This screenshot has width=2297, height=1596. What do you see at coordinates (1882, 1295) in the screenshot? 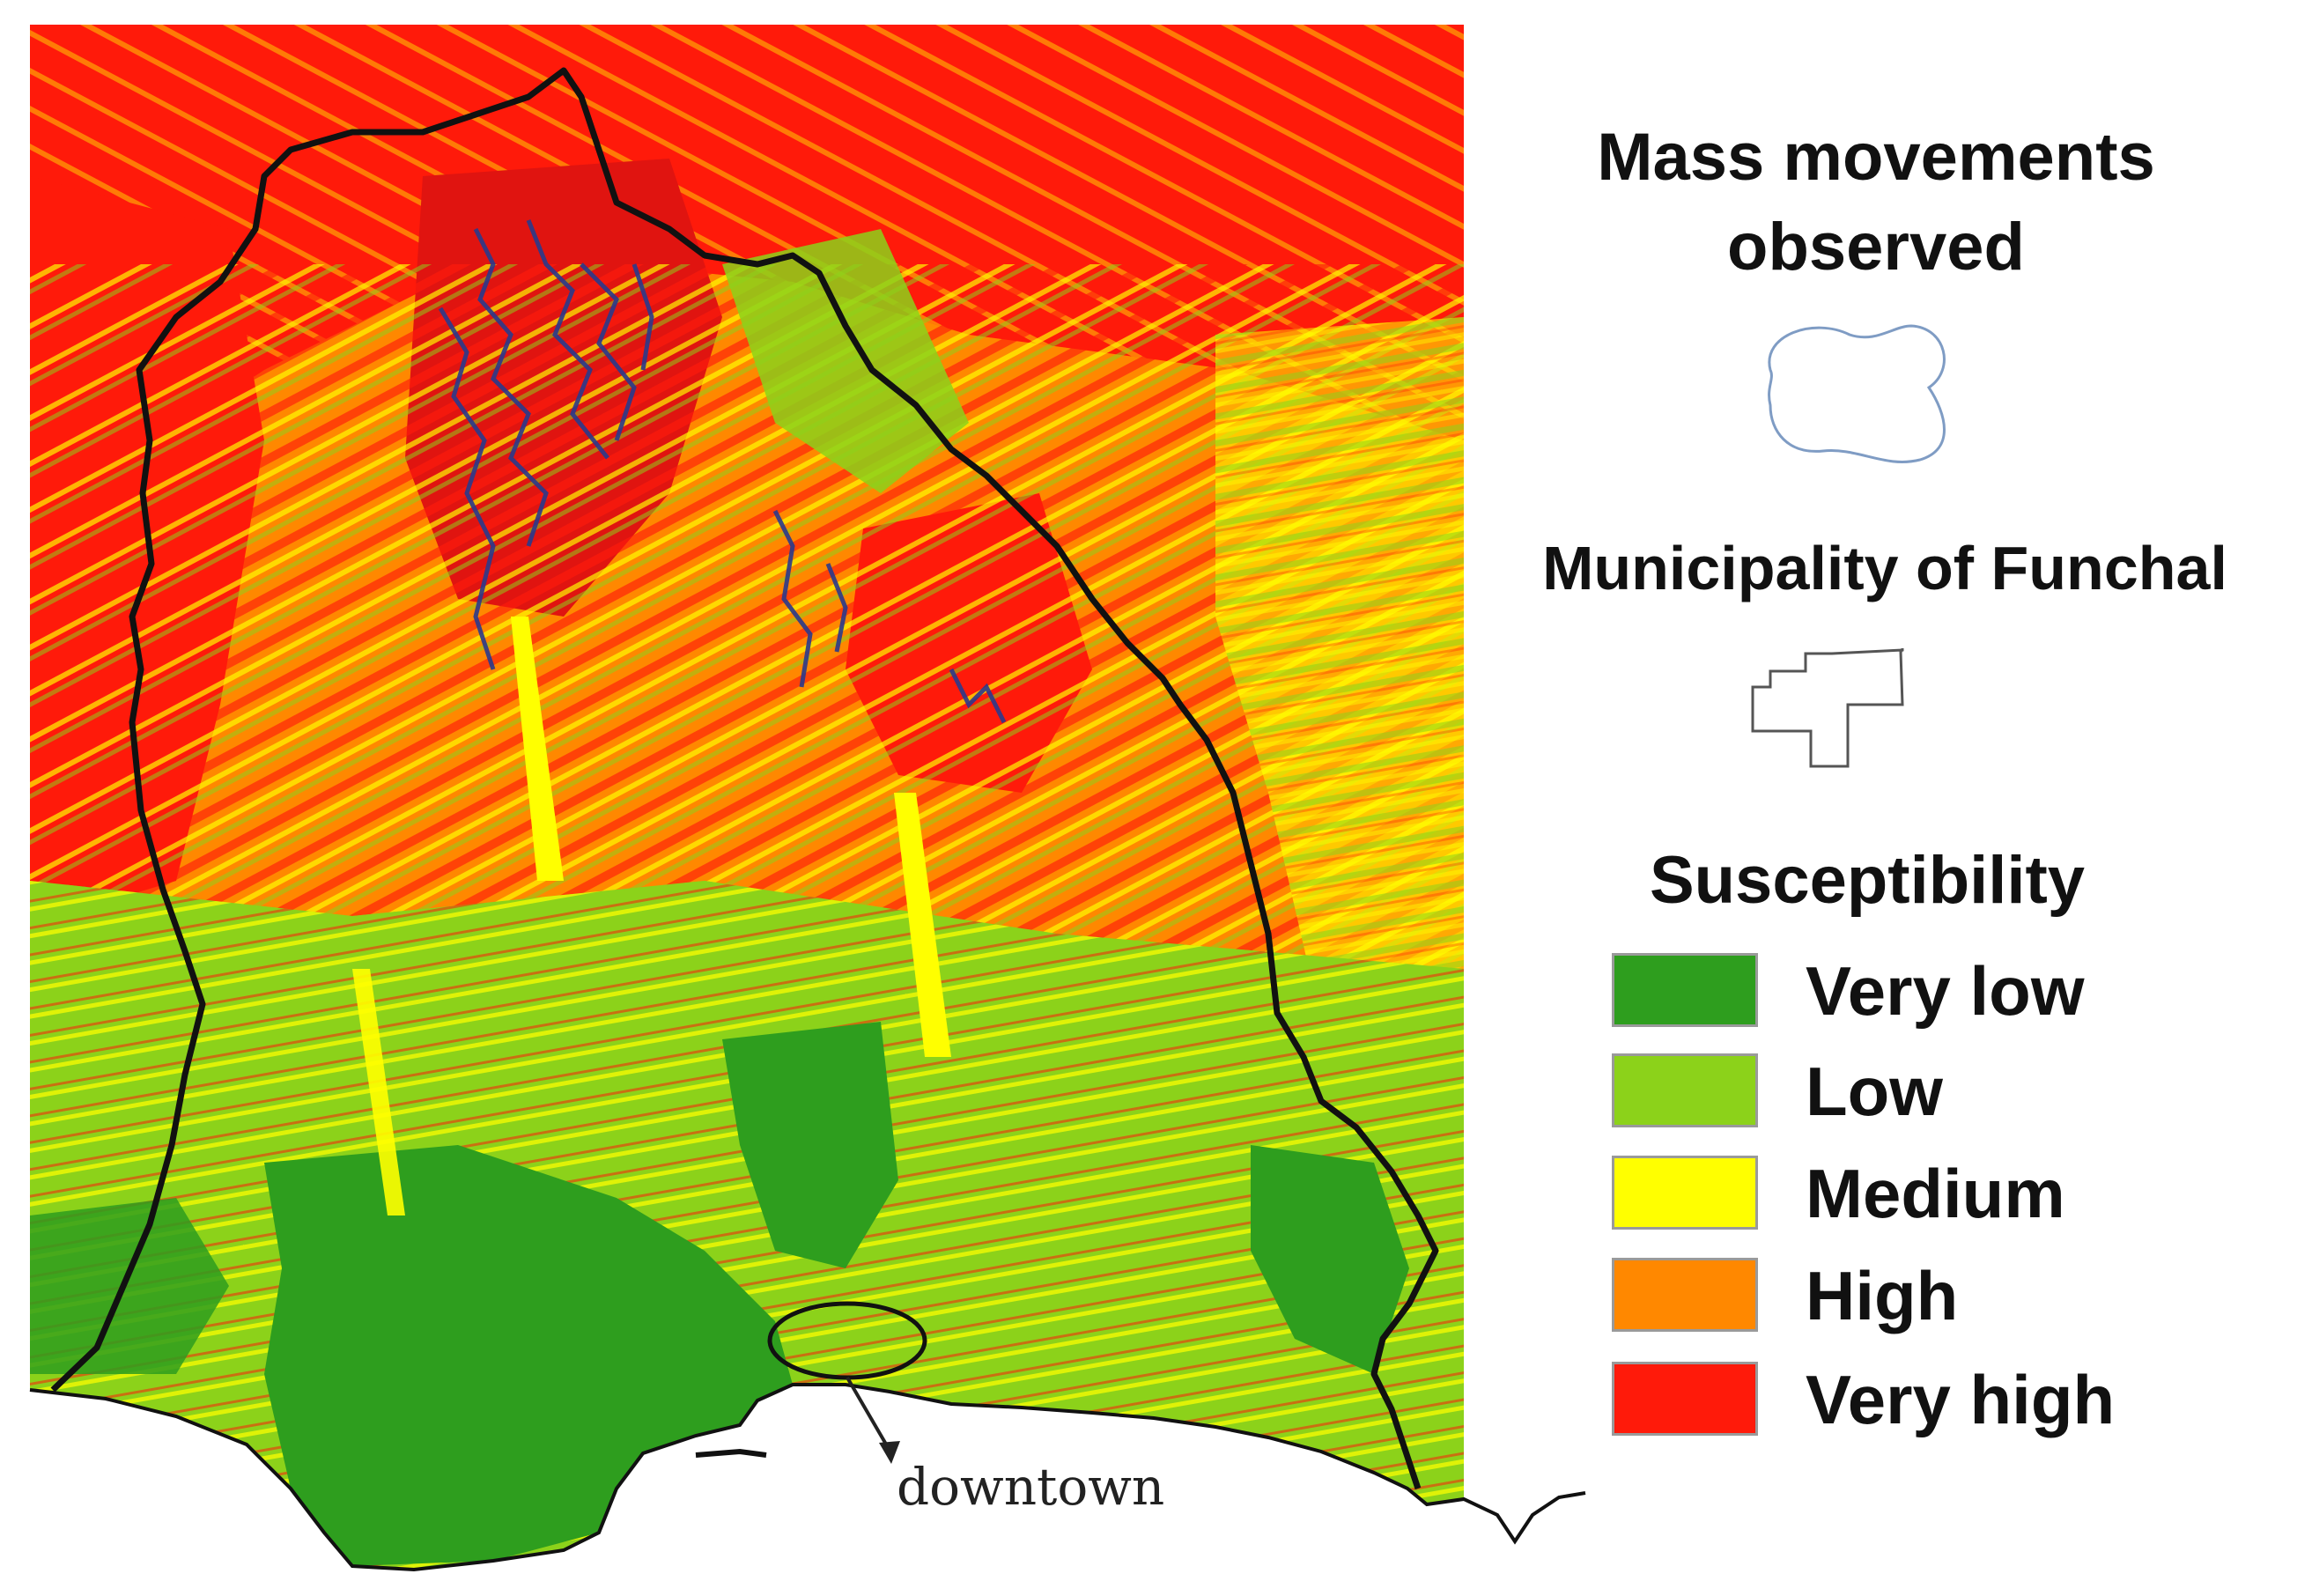
I see `legend-label-high: High` at bounding box center [1882, 1295].